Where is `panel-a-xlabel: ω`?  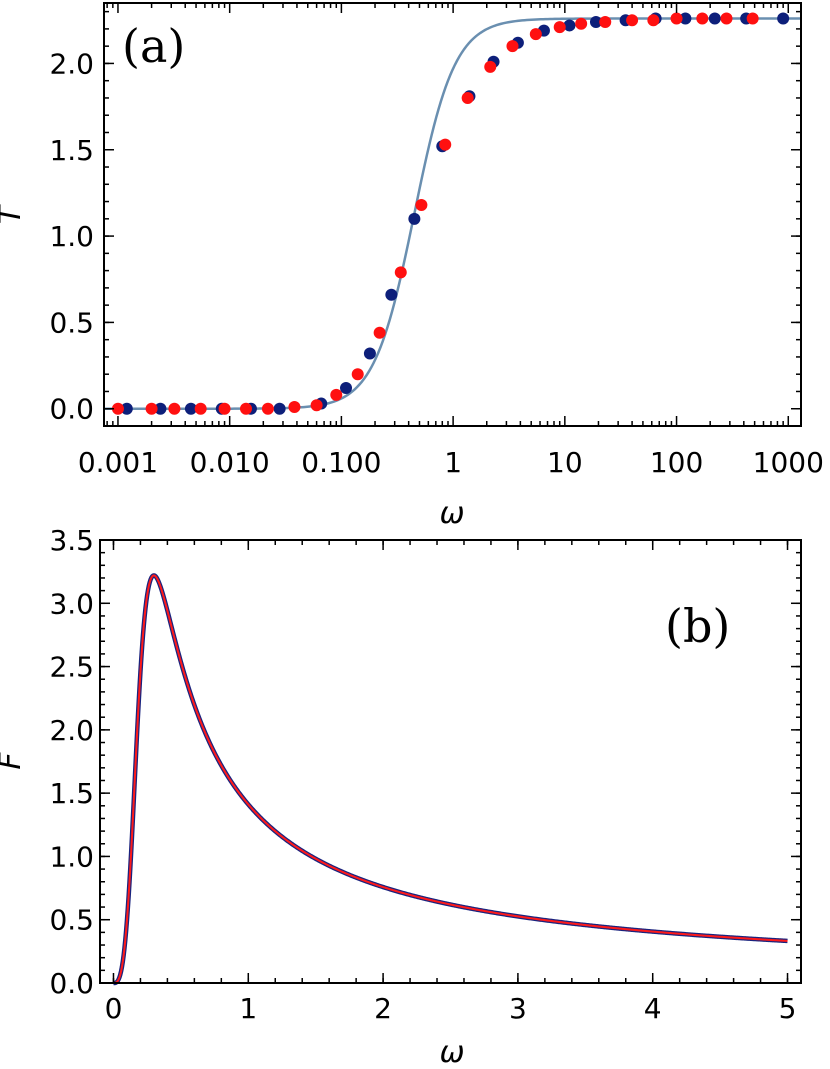 panel-a-xlabel: ω is located at coordinates (451, 513).